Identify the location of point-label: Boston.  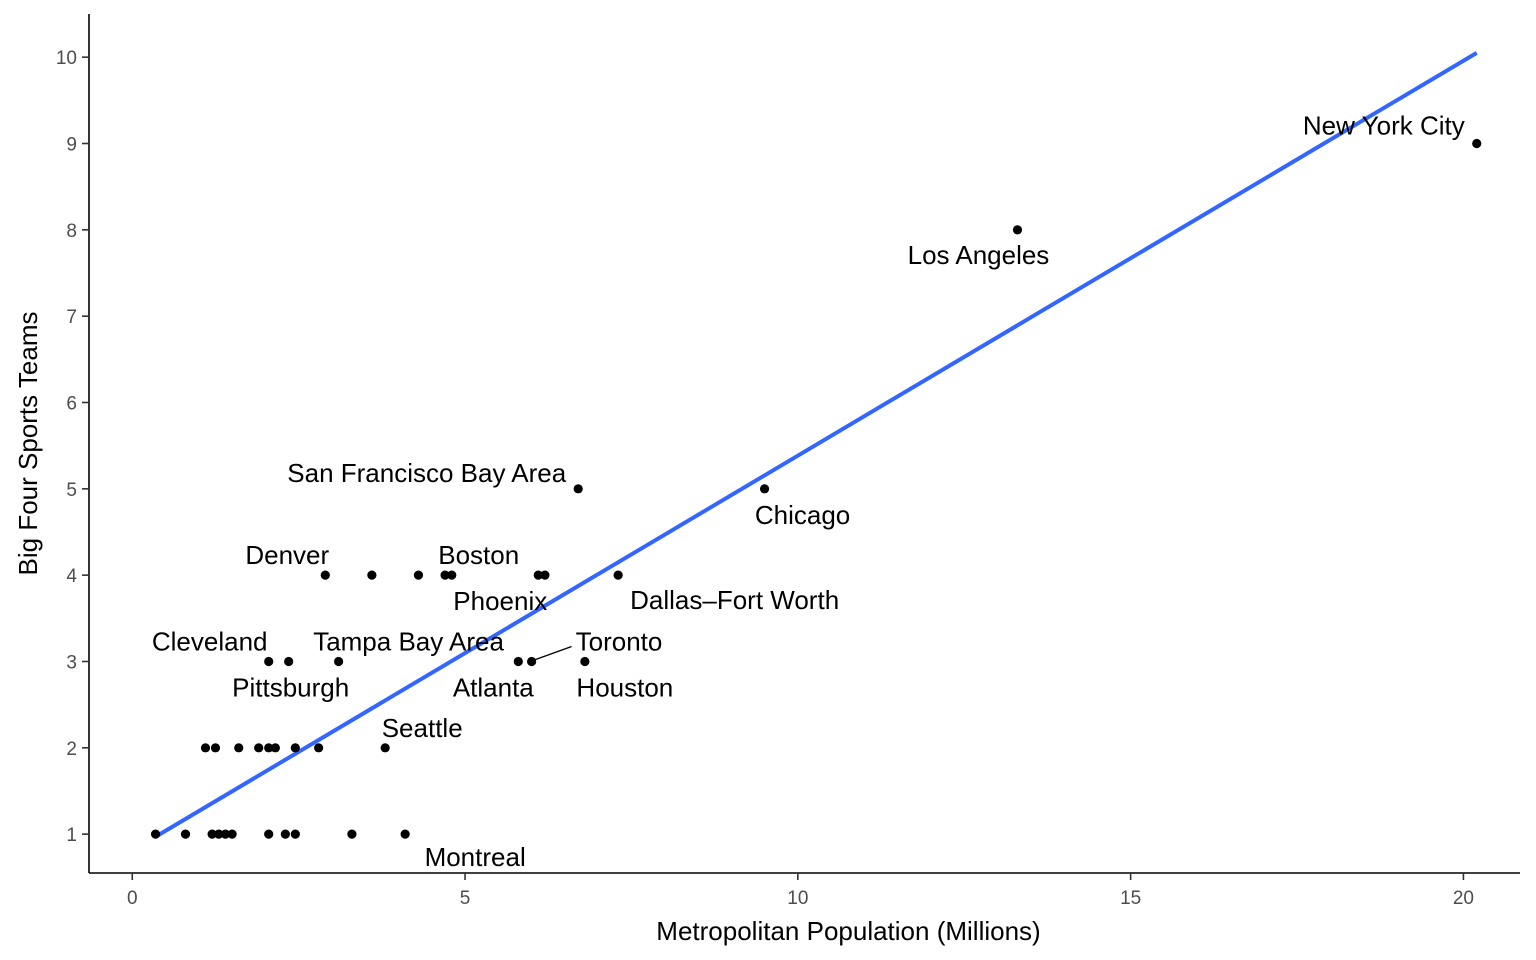
(478, 555).